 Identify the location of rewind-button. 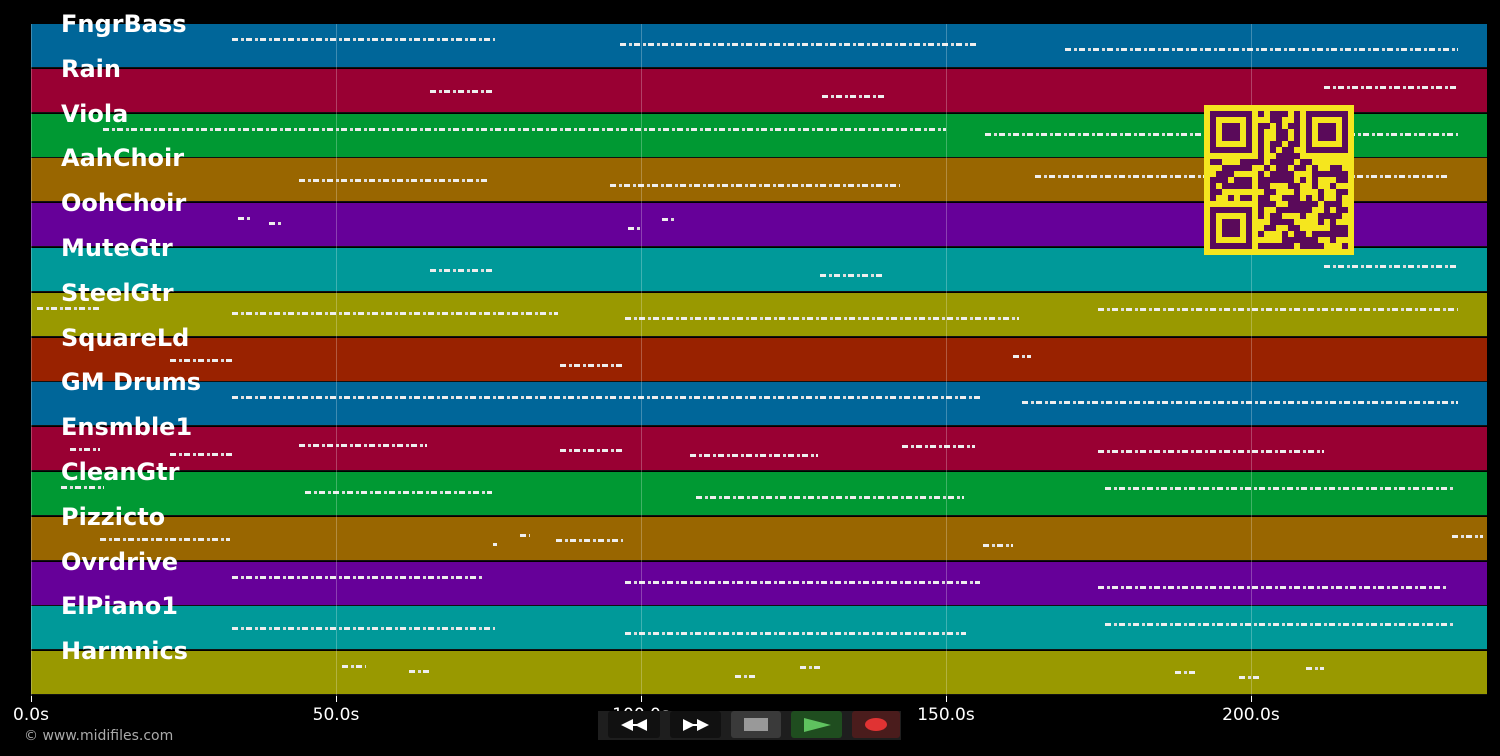
(634, 724).